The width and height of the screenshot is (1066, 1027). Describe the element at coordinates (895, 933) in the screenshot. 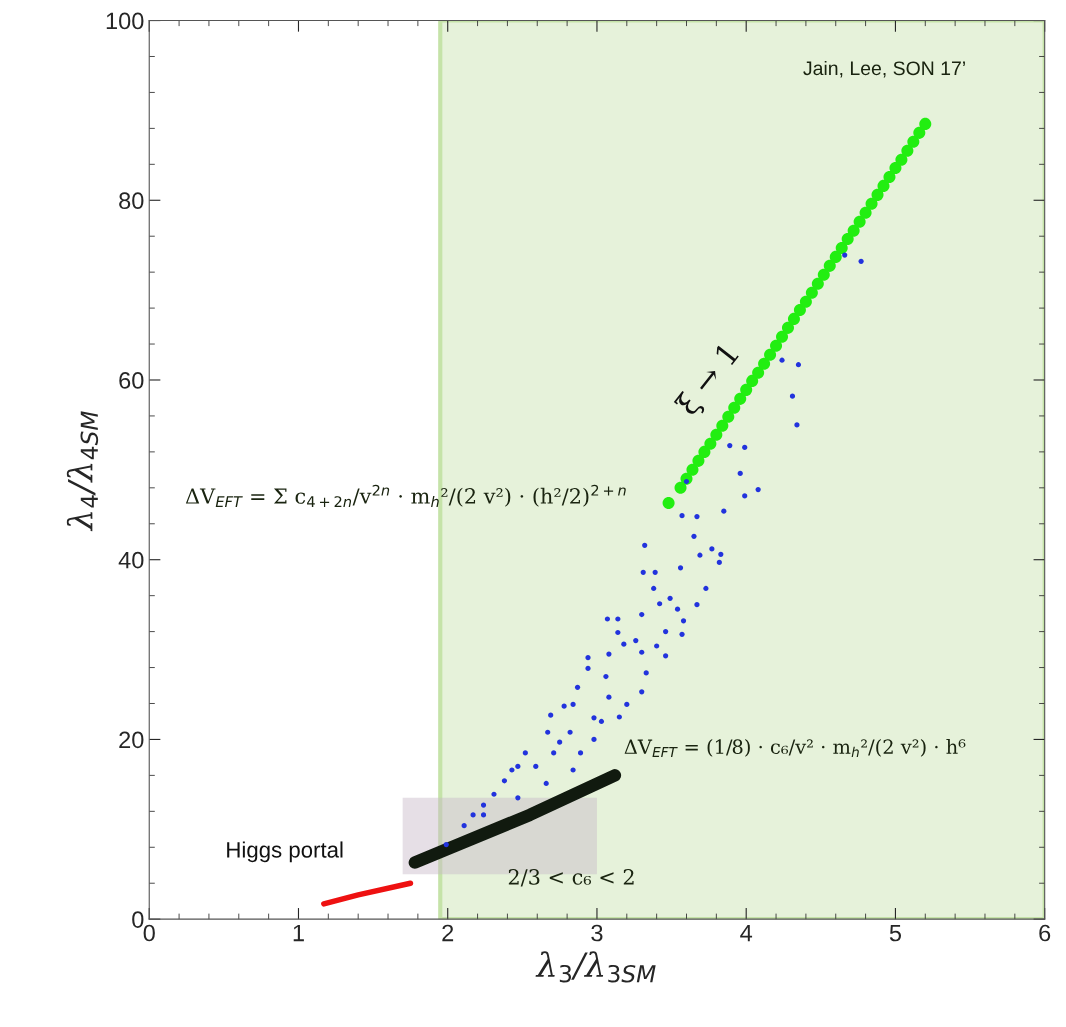

I see `x-tick-label: 5` at that location.